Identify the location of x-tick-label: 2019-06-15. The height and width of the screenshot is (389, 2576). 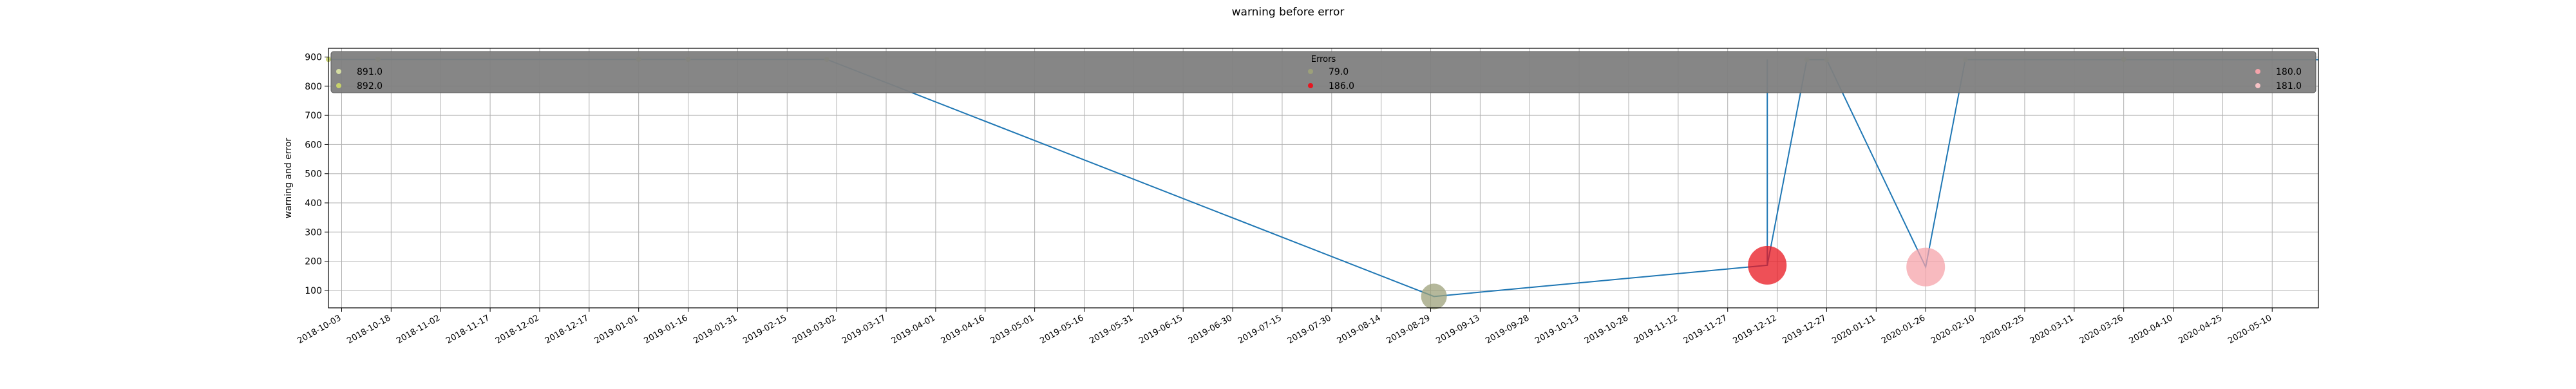
(1160, 329).